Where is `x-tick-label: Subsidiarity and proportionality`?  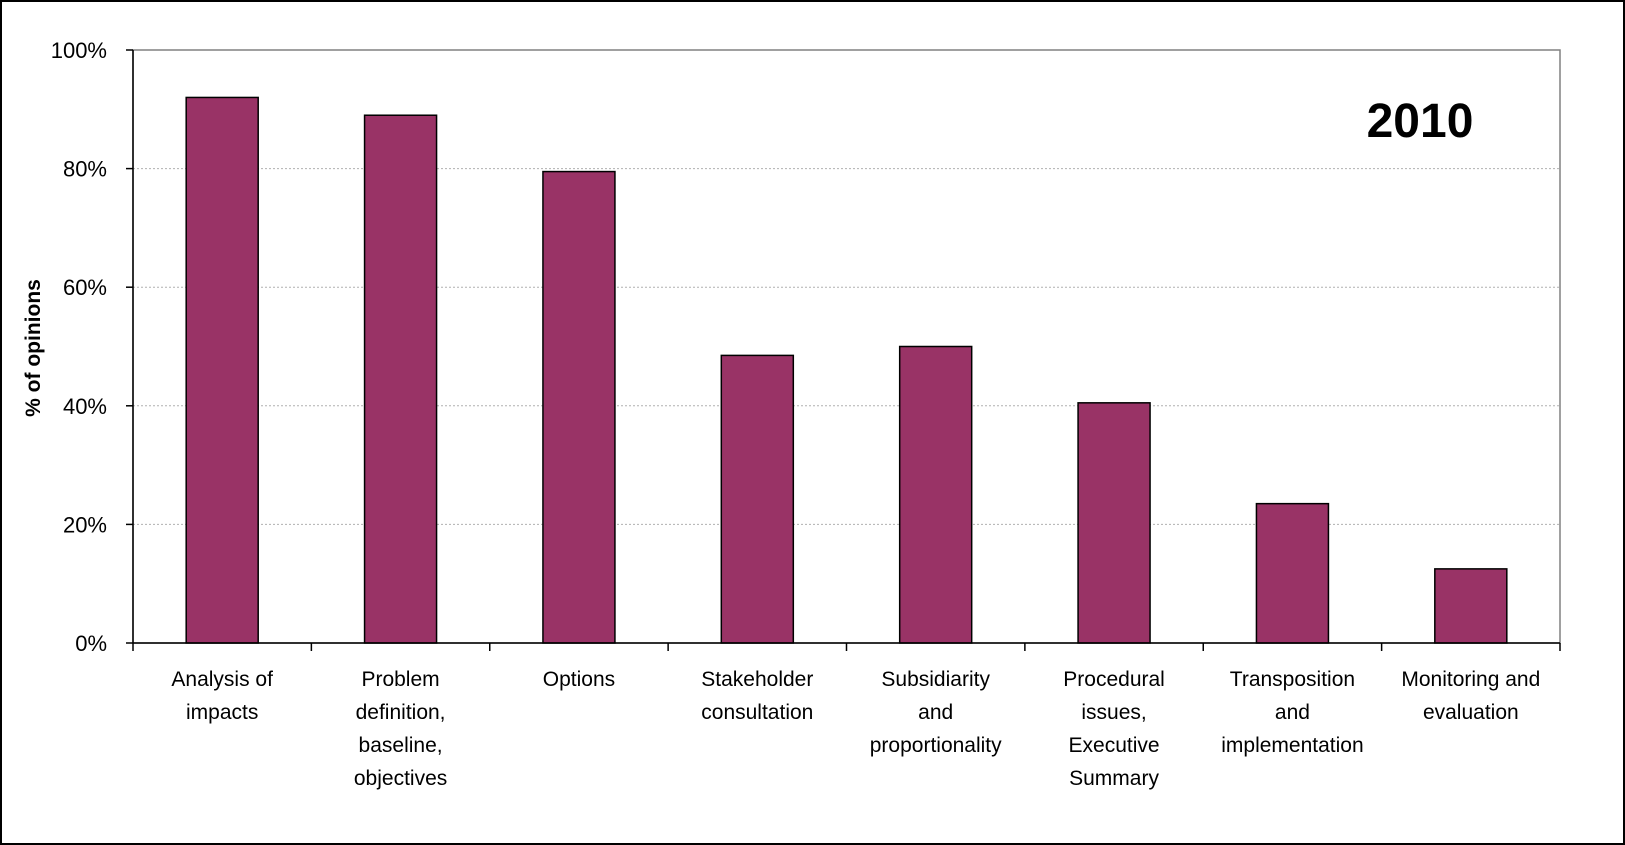
x-tick-label: Subsidiarity and proportionality is located at coordinates (936, 712).